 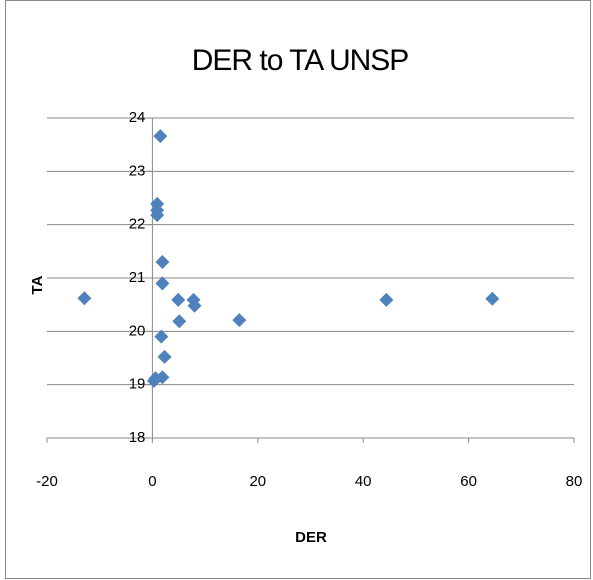 What do you see at coordinates (137, 277) in the screenshot?
I see `y-tick-label: 21` at bounding box center [137, 277].